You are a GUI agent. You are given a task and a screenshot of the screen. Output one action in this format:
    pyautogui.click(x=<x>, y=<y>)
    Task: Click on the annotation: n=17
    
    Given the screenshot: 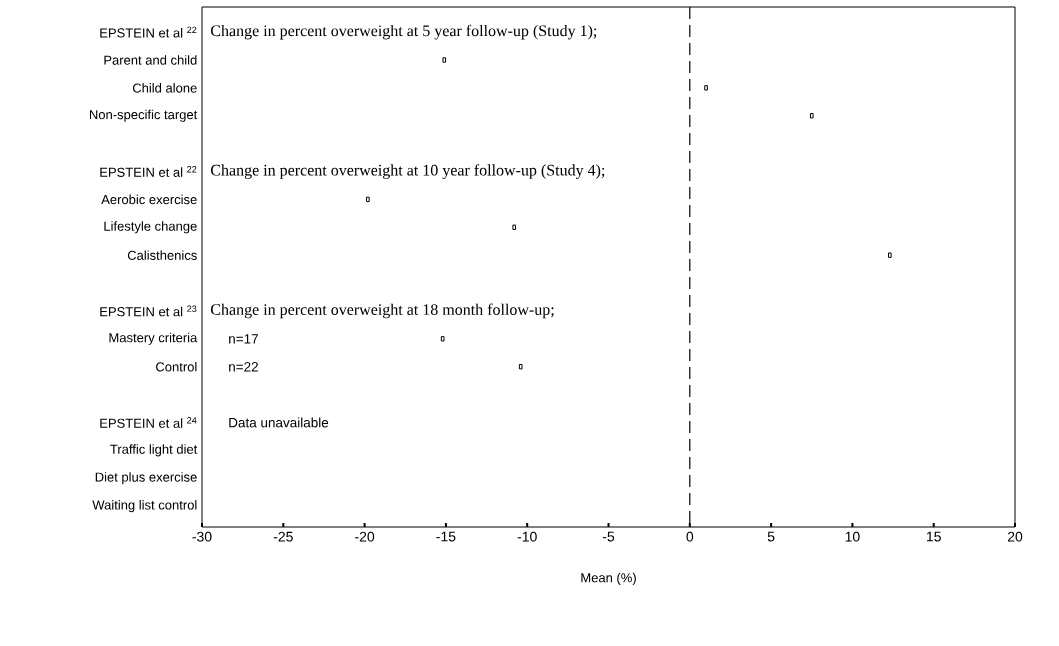 What is the action you would take?
    pyautogui.click(x=243, y=339)
    